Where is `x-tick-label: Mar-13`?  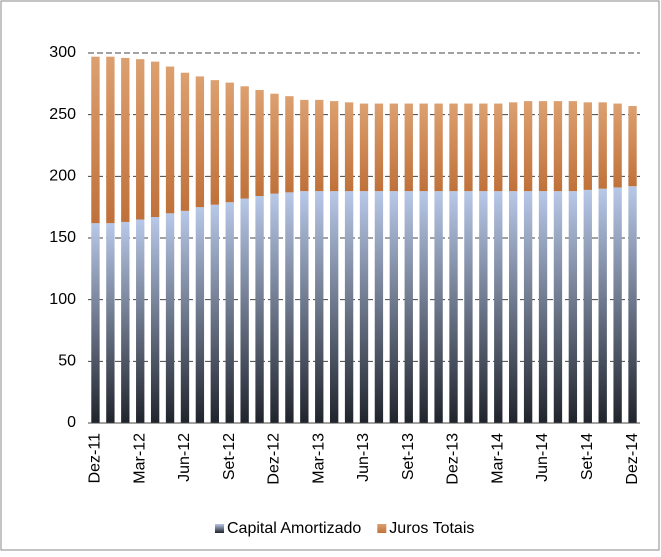
x-tick-label: Mar-13 is located at coordinates (318, 458).